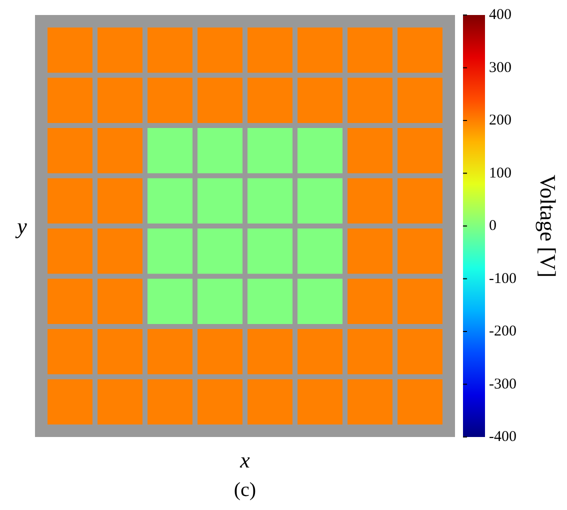 The height and width of the screenshot is (510, 567). I want to click on color-bar-label: 200, so click(500, 120).